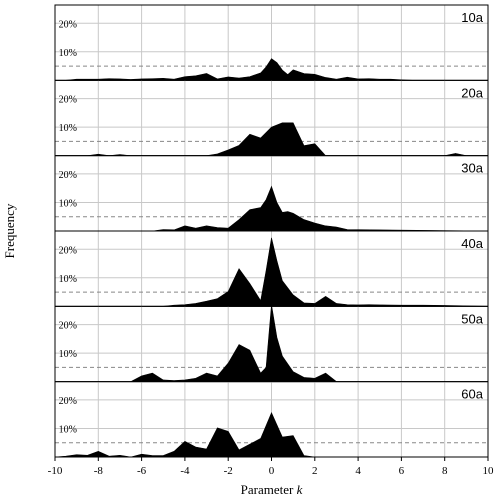 This screenshot has height=504, width=500. What do you see at coordinates (272, 208) in the screenshot?
I see `series-area-30a` at bounding box center [272, 208].